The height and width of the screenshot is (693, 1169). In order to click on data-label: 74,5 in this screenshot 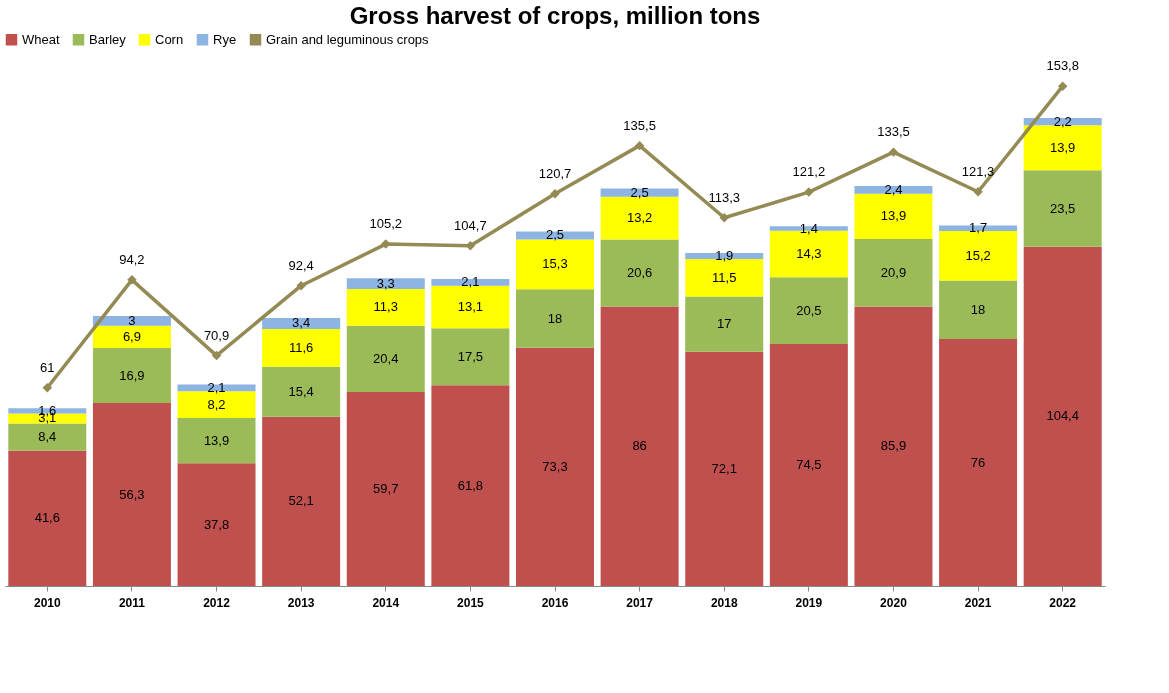, I will do `click(809, 464)`.